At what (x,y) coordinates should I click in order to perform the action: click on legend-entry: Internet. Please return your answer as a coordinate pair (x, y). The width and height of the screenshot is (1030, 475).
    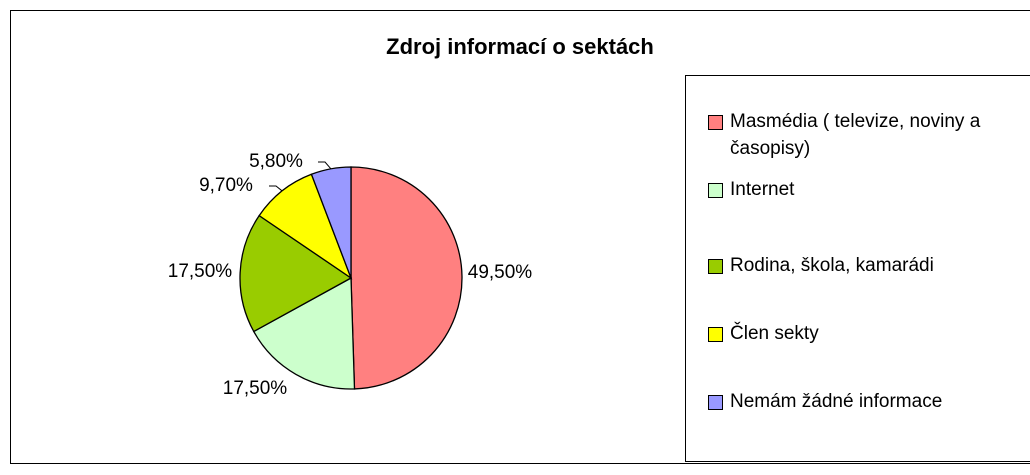
    Looking at the image, I should click on (868, 189).